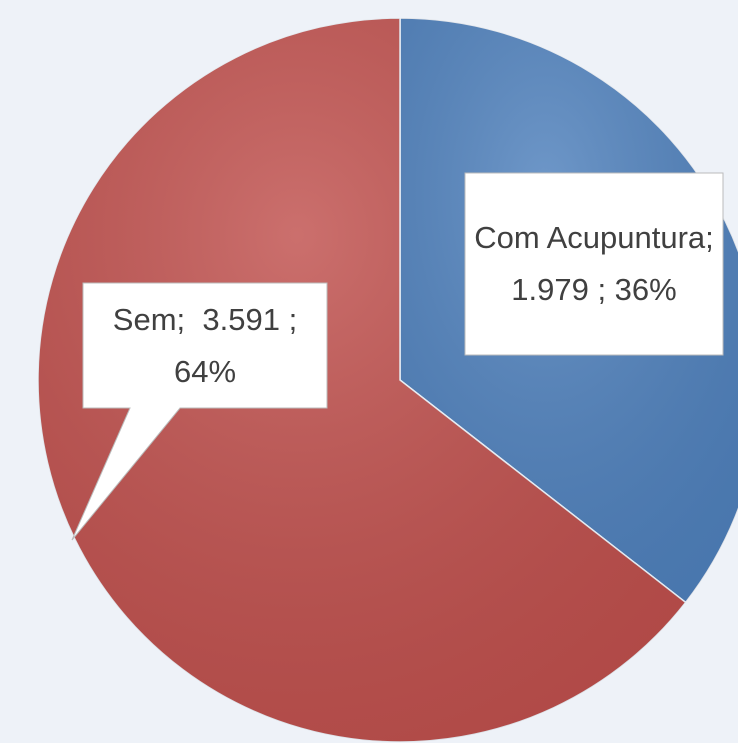  Describe the element at coordinates (598, 263) in the screenshot. I see `data-label: Com Acupuntura; 1.979 ; 36%` at that location.